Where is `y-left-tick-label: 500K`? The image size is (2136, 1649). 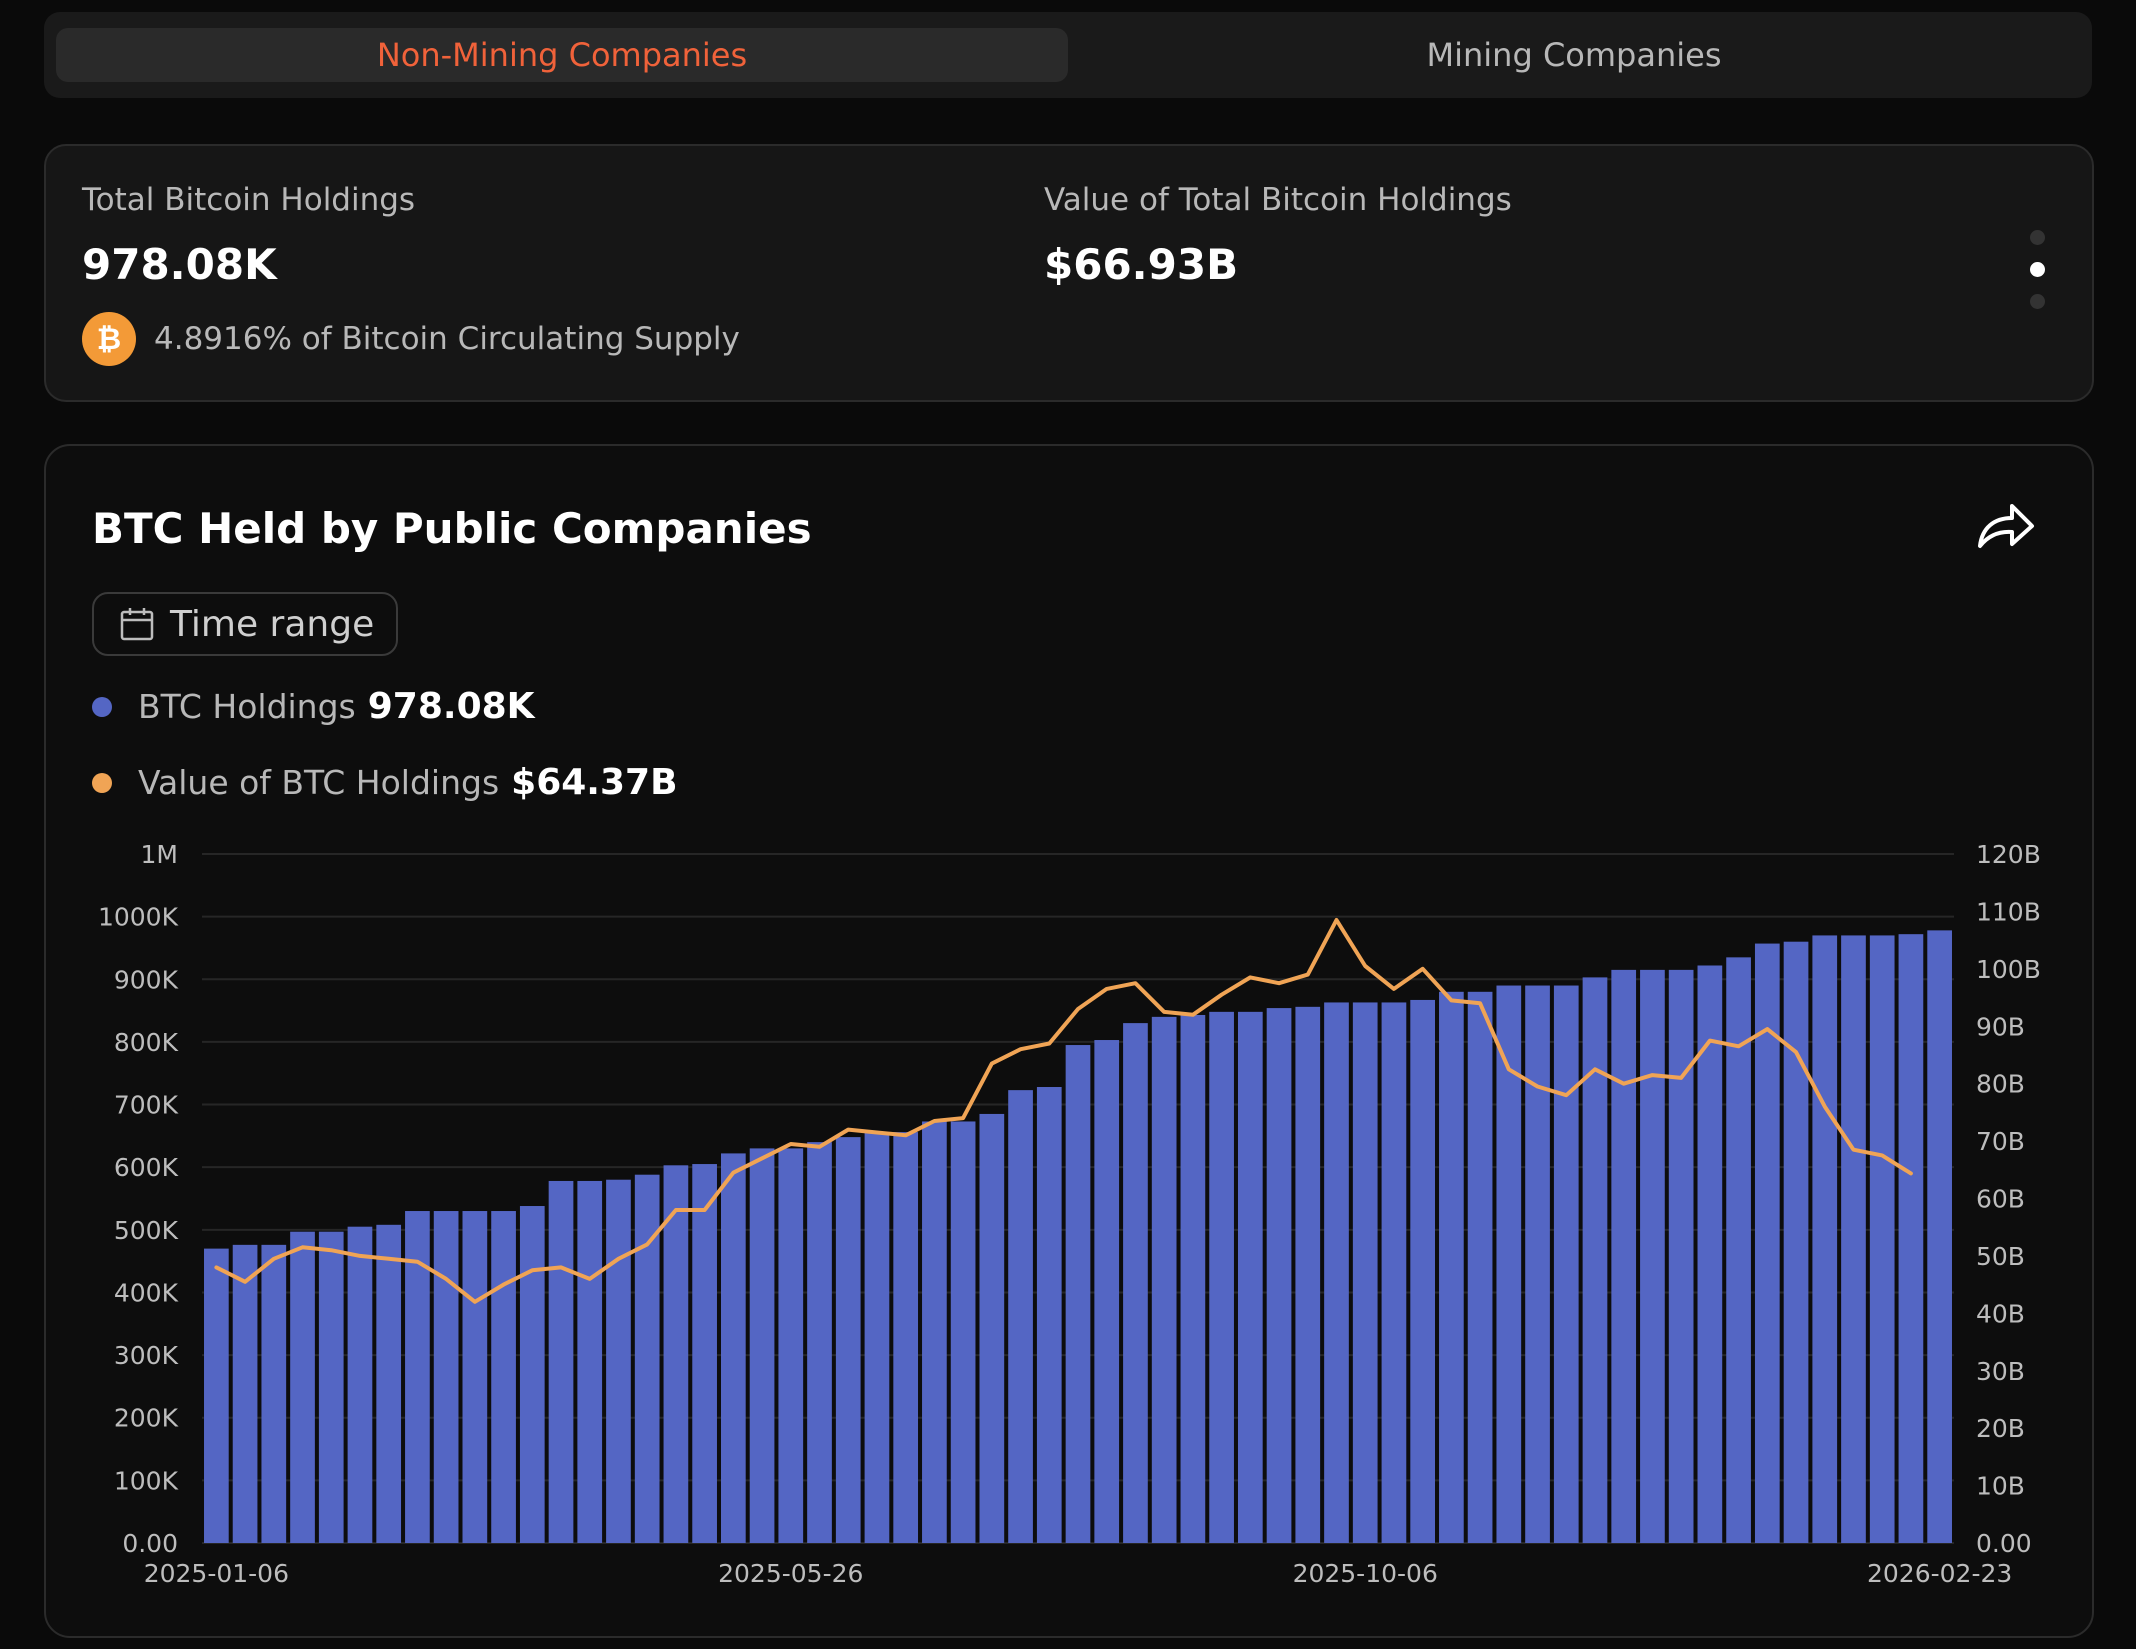 y-left-tick-label: 500K is located at coordinates (146, 1230).